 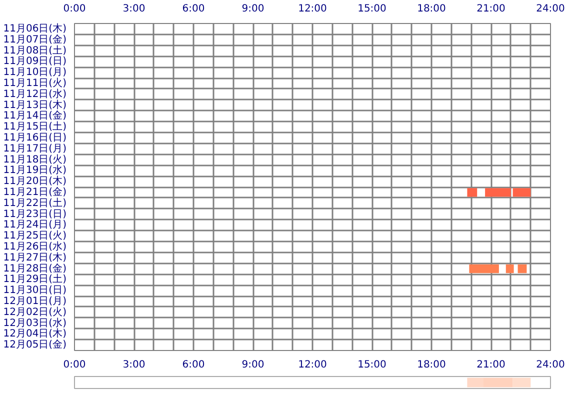 What do you see at coordinates (193, 365) in the screenshot?
I see `x2-tick-label: 6:00` at bounding box center [193, 365].